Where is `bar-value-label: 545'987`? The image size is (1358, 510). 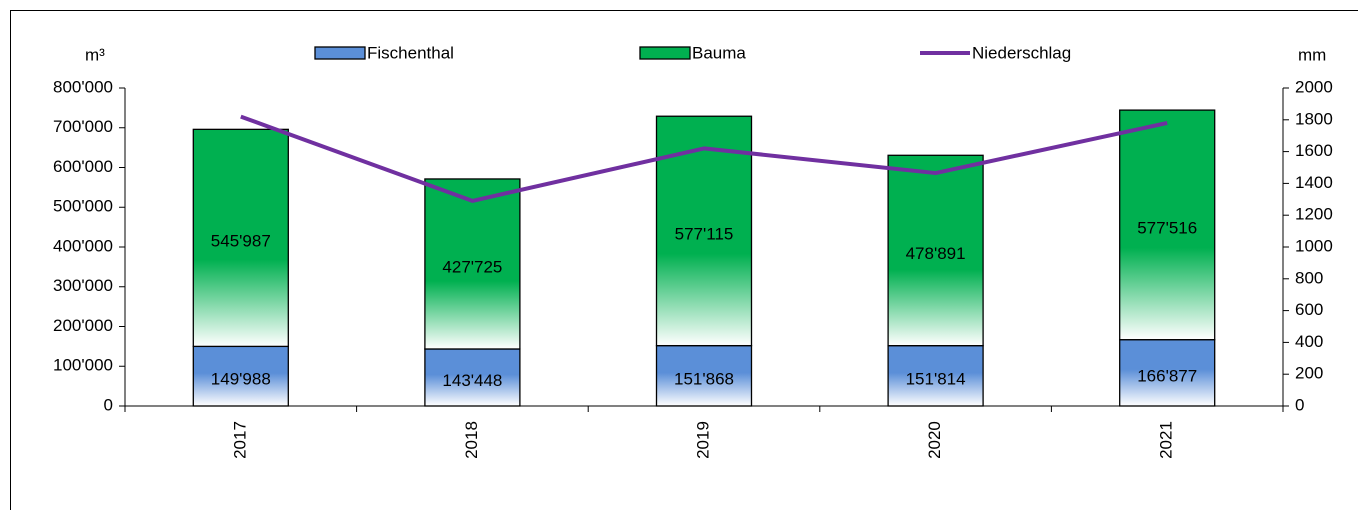
bar-value-label: 545'987 is located at coordinates (241, 240).